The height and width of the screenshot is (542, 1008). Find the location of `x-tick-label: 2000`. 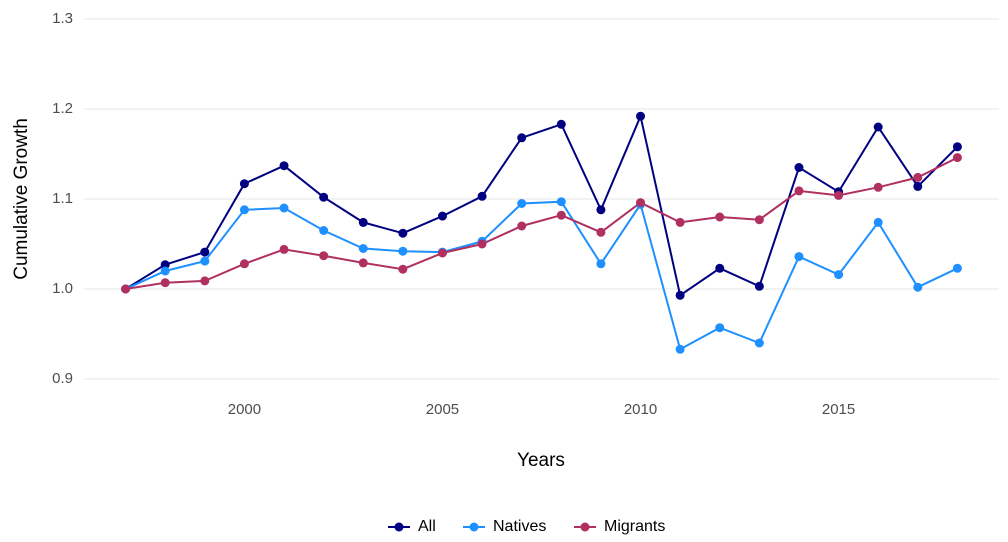

x-tick-label: 2000 is located at coordinates (244, 409).